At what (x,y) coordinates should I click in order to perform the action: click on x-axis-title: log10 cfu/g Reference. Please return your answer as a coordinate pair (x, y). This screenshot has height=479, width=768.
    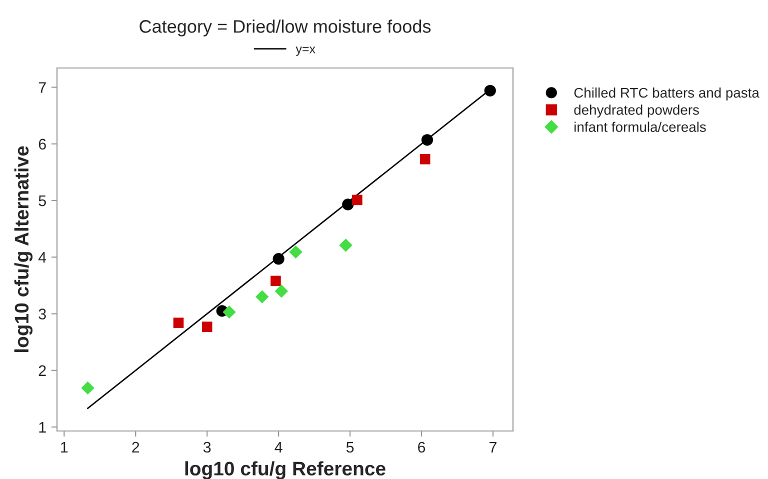
    Looking at the image, I should click on (285, 470).